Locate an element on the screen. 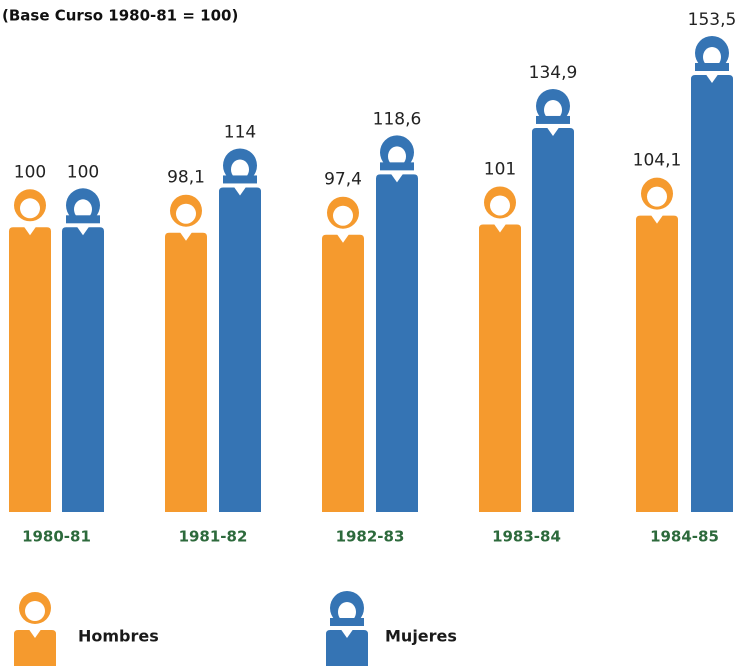 The image size is (735, 666). value-label: 114 is located at coordinates (240, 132).